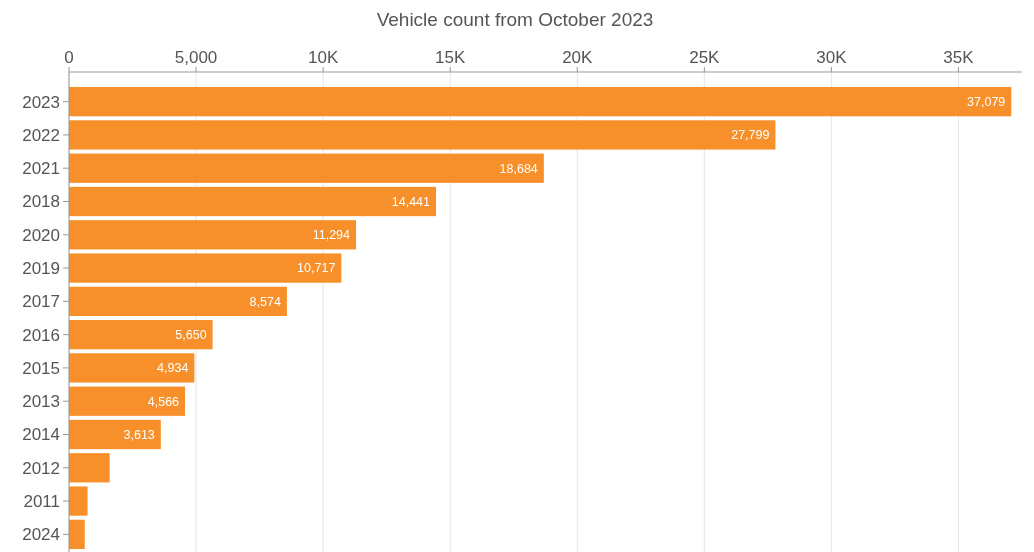 Image resolution: width=1034 pixels, height=552 pixels. Describe the element at coordinates (41, 169) in the screenshot. I see `y-tick-label: 2021` at that location.